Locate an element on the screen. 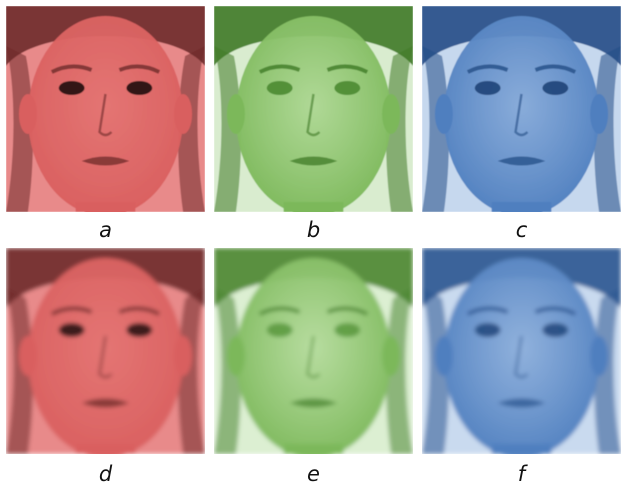 This screenshot has width=626, height=490. caption-b: b is located at coordinates (313, 230).